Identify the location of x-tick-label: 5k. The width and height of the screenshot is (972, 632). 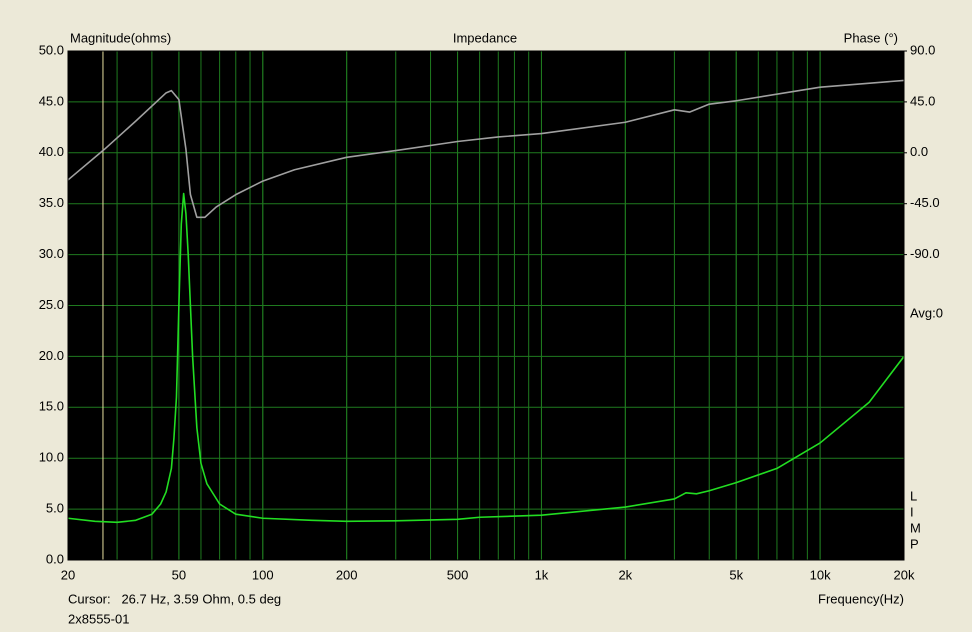
(736, 574).